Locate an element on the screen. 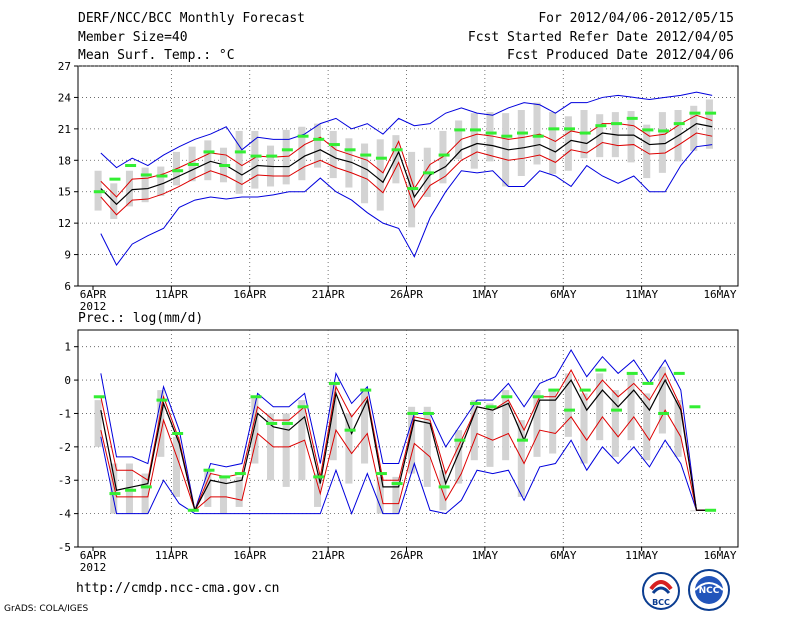 Image resolution: width=800 pixels, height=618 pixels. ncc-logo-icon: NCC is located at coordinates (709, 590).